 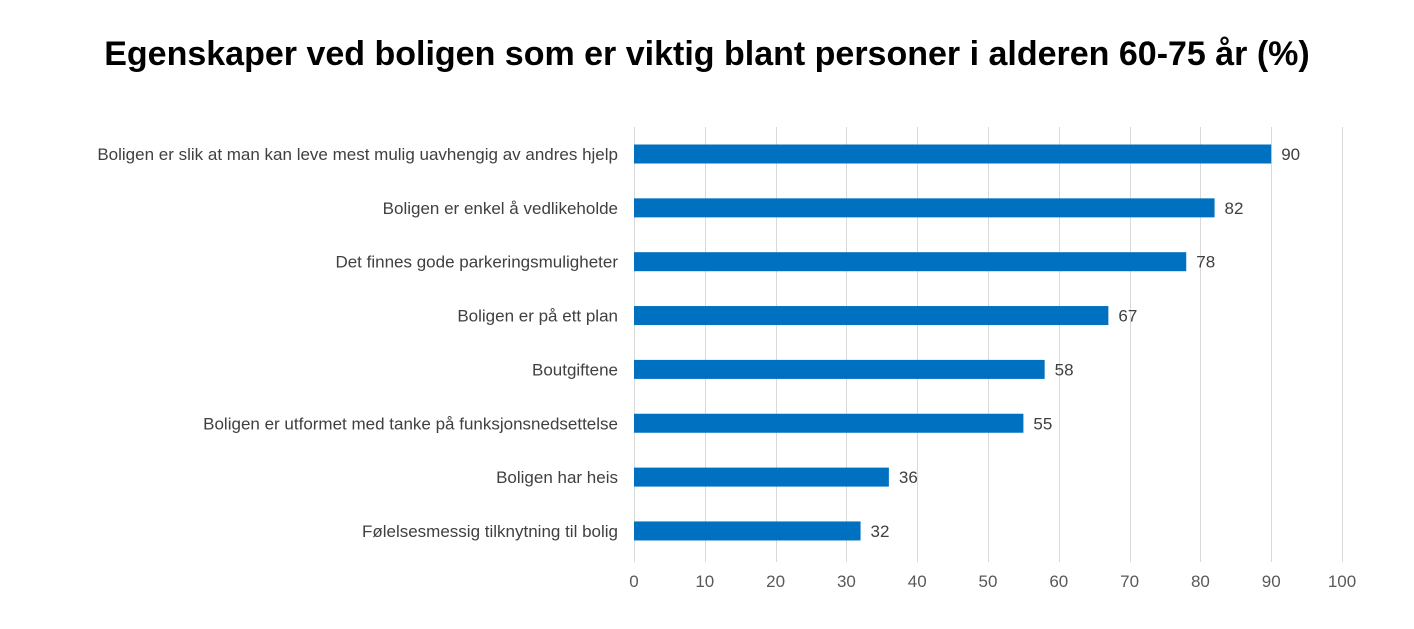 What do you see at coordinates (1271, 581) in the screenshot?
I see `x-tick-label: 90` at bounding box center [1271, 581].